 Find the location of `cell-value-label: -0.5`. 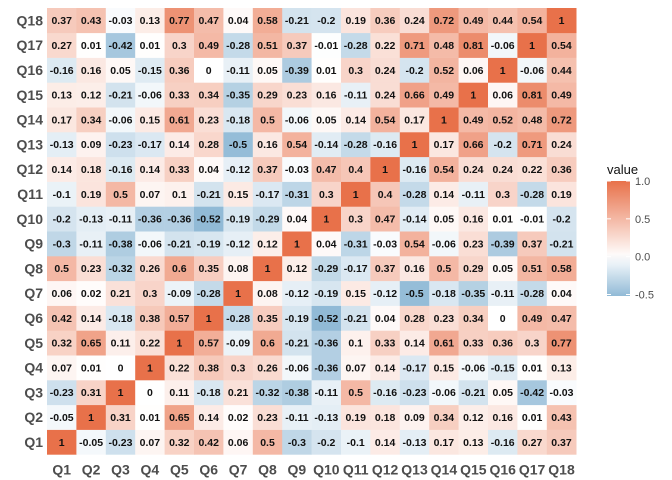

cell-value-label: -0.5 is located at coordinates (414, 294).